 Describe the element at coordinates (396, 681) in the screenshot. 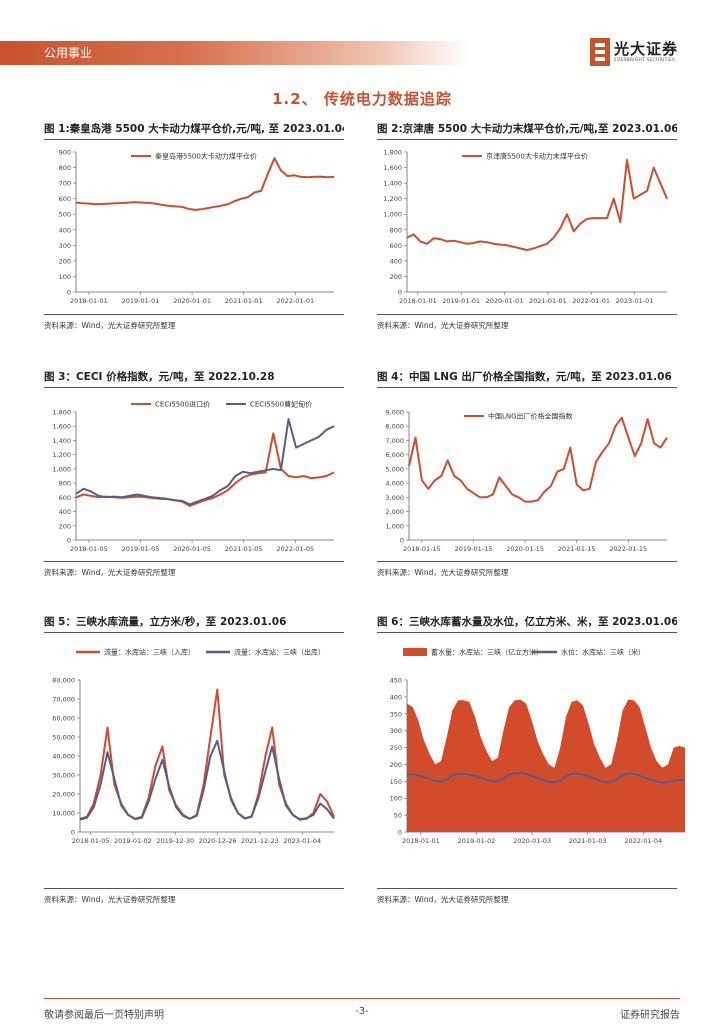

I see `y-tick-label: 450` at that location.